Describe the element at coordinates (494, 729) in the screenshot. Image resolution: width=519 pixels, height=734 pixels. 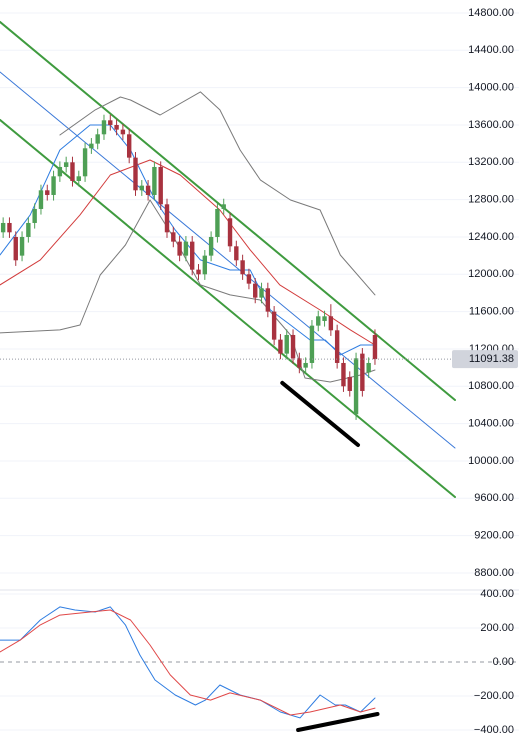
I see `y-tick-label: −400.00` at that location.